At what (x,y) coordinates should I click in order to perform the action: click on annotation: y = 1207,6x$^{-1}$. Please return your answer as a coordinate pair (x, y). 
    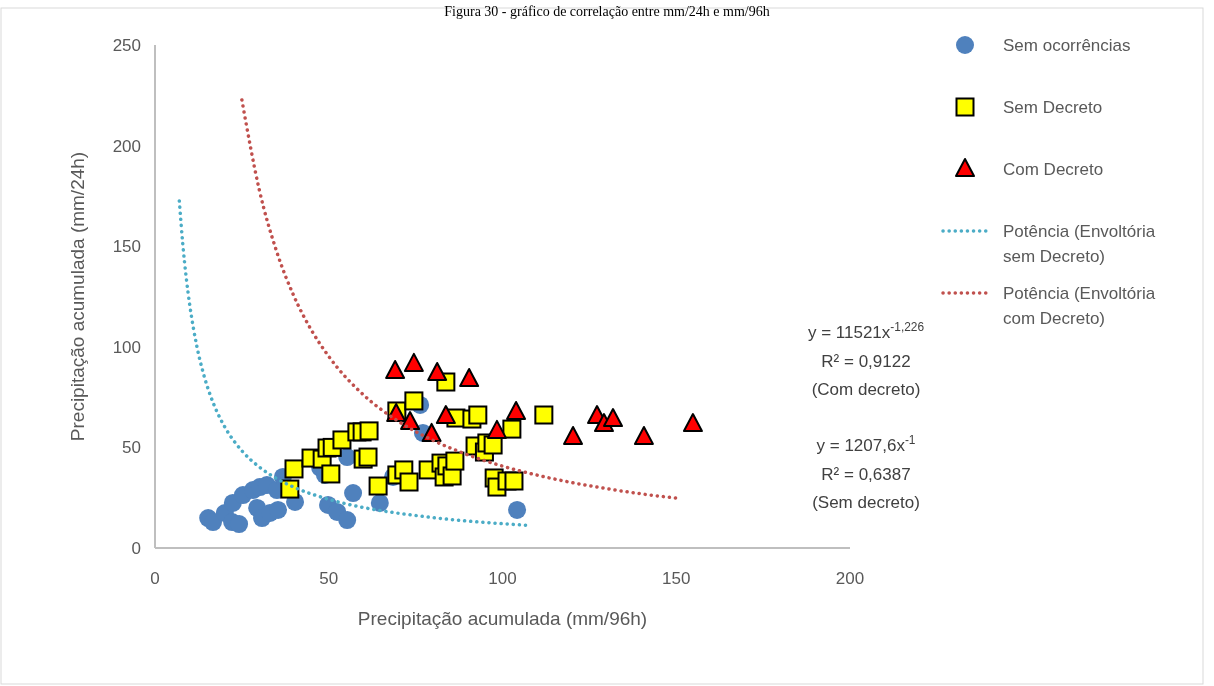
    Looking at the image, I should click on (866, 444).